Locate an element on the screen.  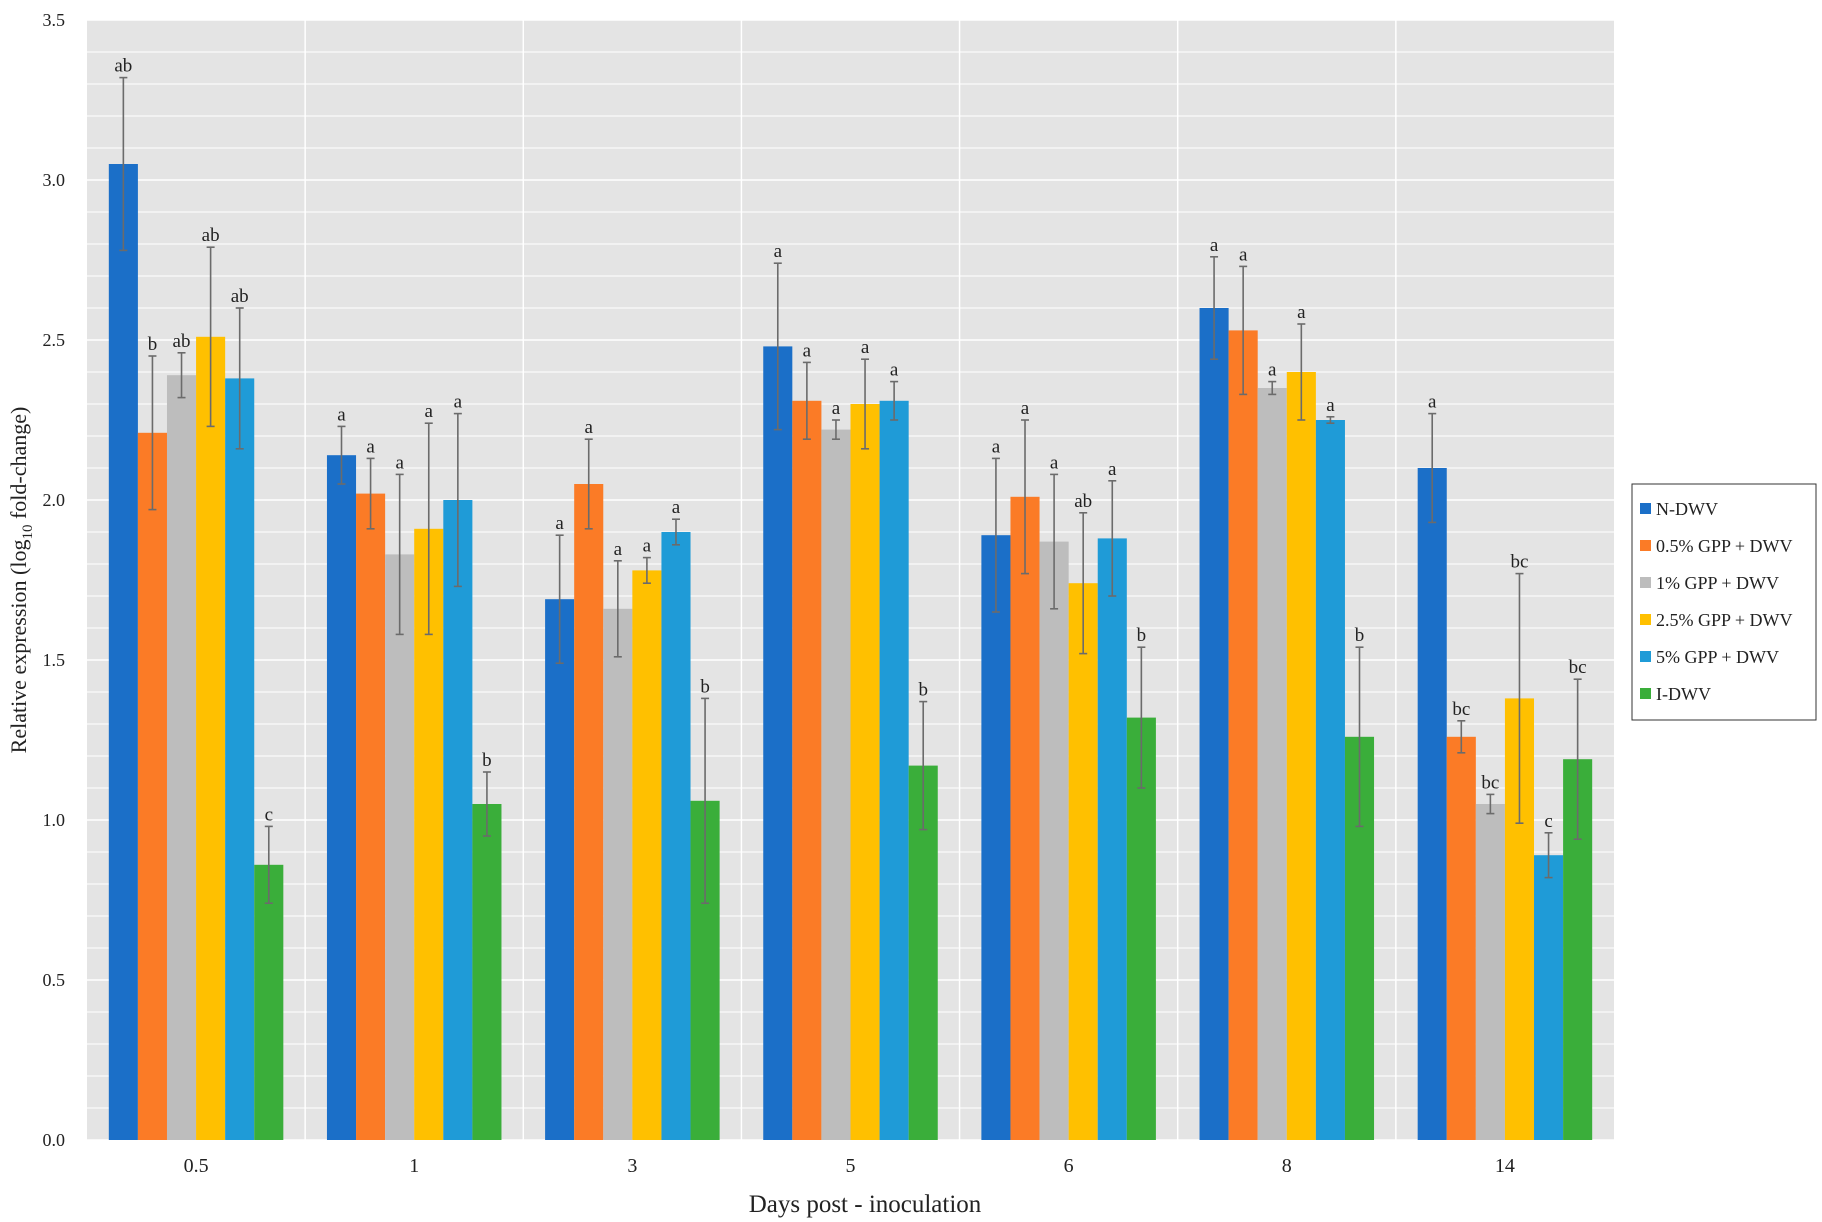
legend-box is located at coordinates (1724, 602).